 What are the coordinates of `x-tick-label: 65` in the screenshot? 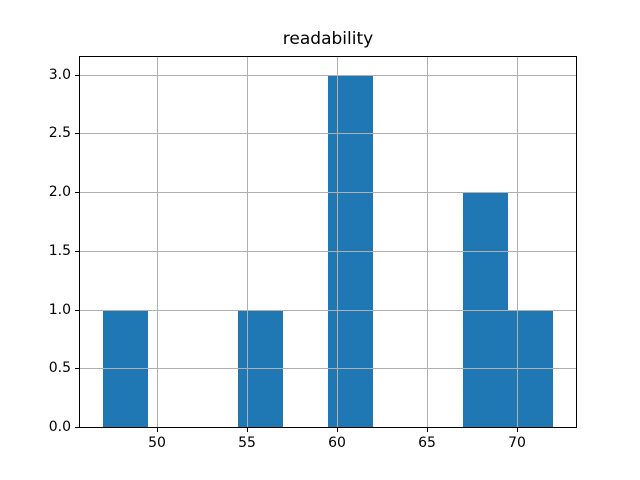 It's located at (427, 443).